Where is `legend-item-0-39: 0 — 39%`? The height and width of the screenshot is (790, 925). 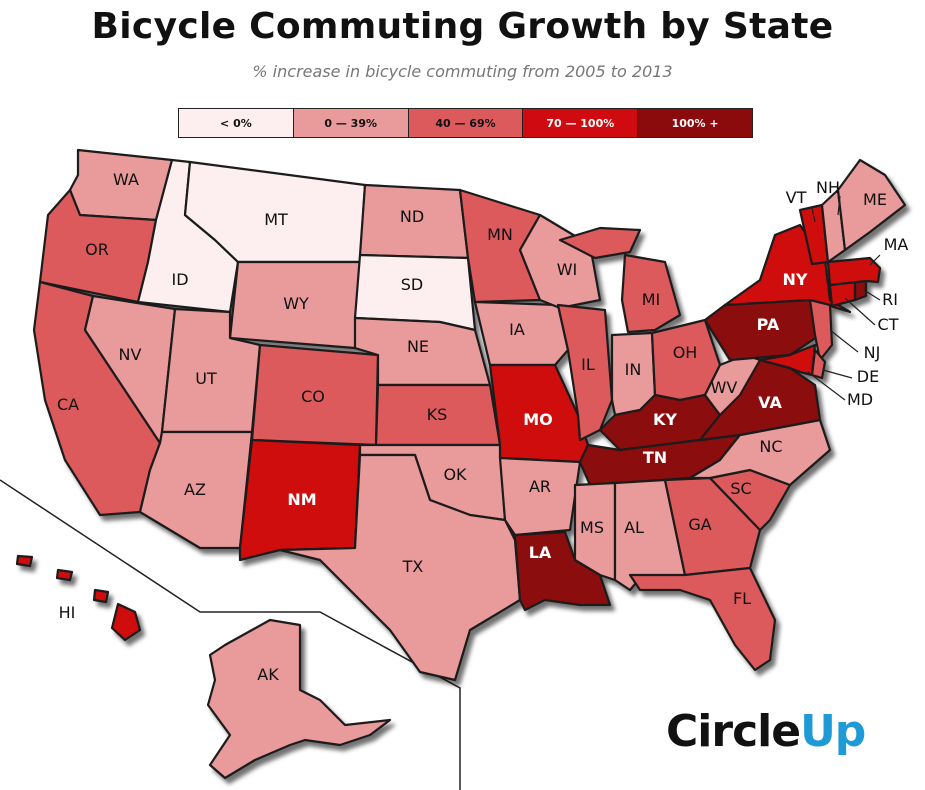 legend-item-0-39: 0 — 39% is located at coordinates (351, 123).